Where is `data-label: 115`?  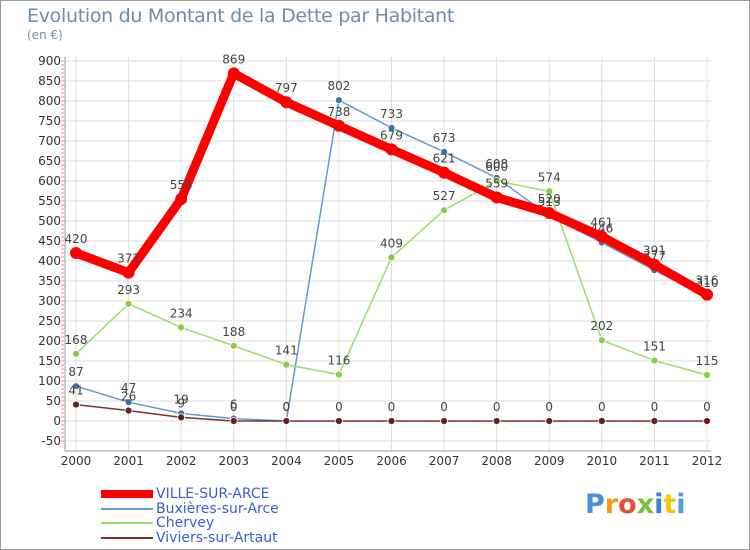 data-label: 115 is located at coordinates (707, 361).